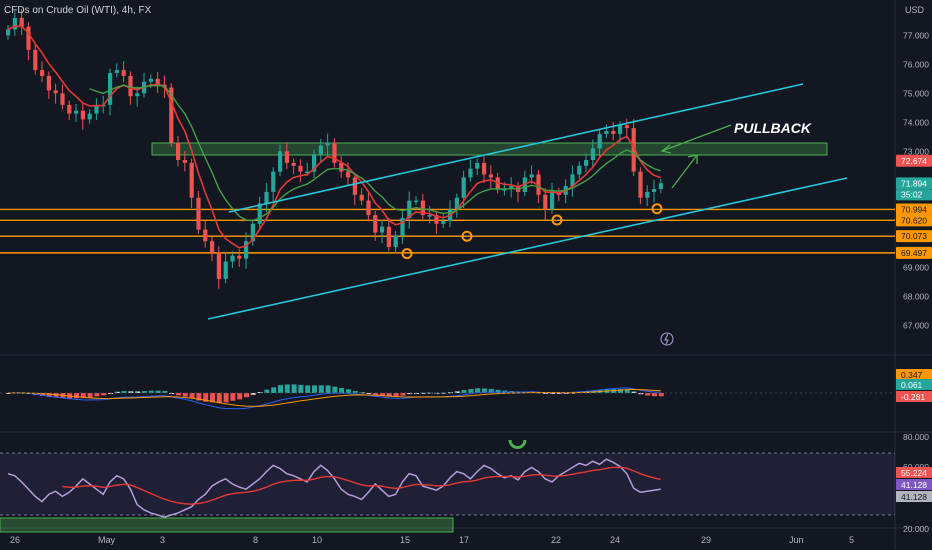  Describe the element at coordinates (516, 148) in the screenshot. I see `channel-upper-line` at that location.